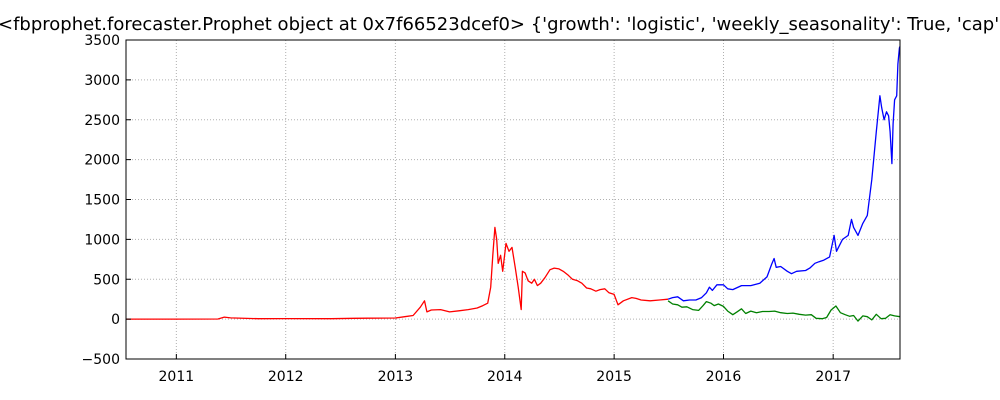  I want to click on x-axis-ticks: 2011 2012 2013 2014 2015 2016 2017, so click(505, 369).